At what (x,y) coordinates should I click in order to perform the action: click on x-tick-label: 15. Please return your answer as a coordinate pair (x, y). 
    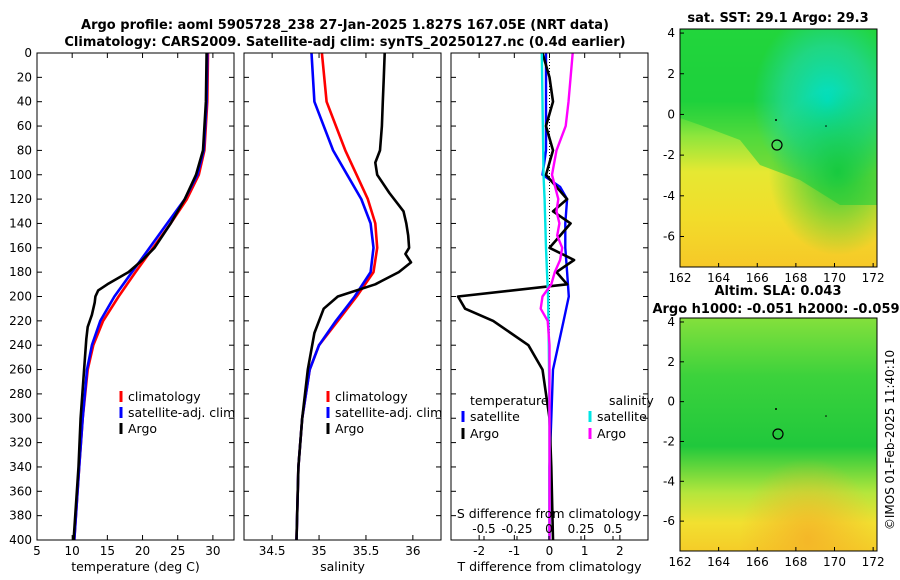
    Looking at the image, I should click on (107, 551).